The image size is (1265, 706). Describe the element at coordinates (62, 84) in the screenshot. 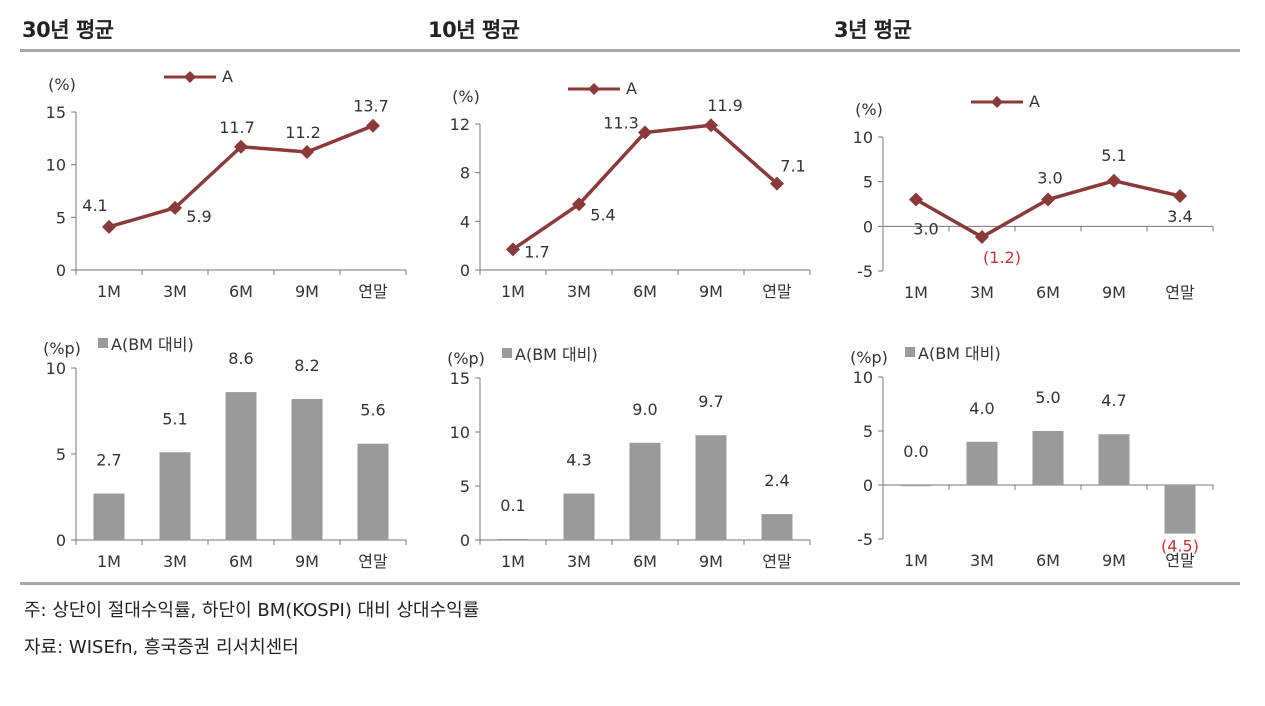

I see `c0-unit-label: (%)` at that location.